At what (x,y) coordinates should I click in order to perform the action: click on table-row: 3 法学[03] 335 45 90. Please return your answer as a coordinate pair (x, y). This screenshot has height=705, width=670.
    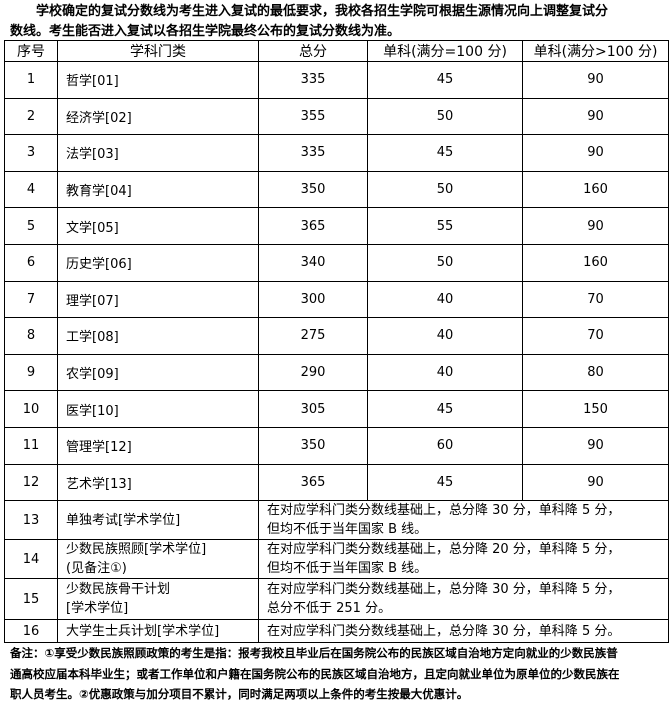
    Looking at the image, I should click on (336, 153).